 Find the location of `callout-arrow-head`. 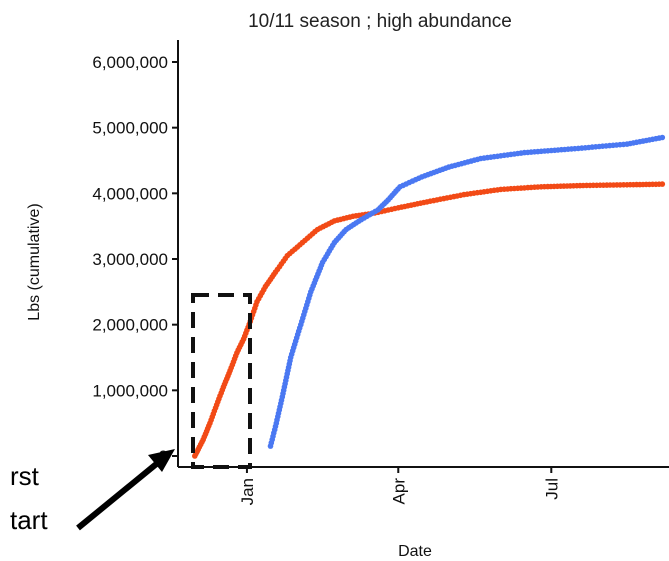

callout-arrow-head is located at coordinates (161, 460).